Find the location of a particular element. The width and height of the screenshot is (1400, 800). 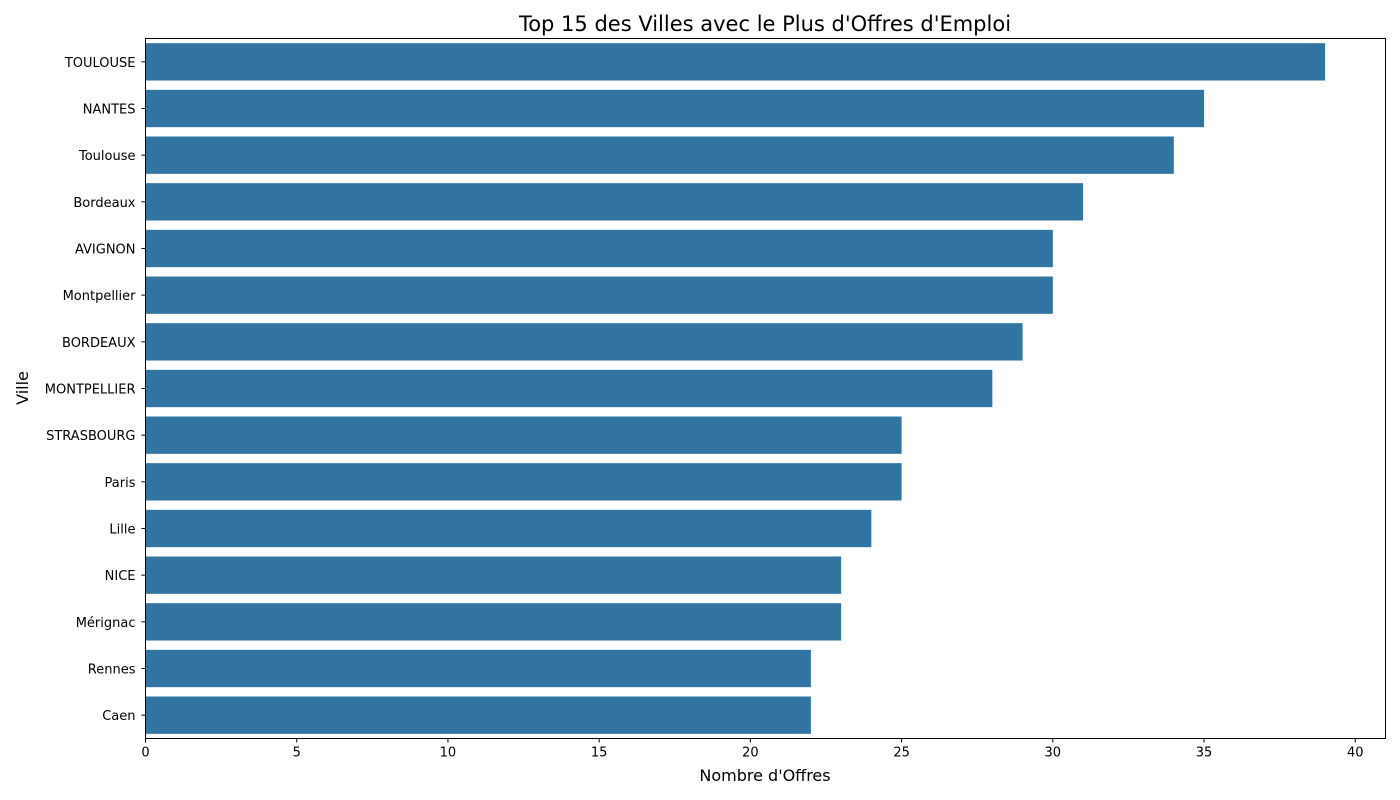

y-tick-label-14: Caen is located at coordinates (118, 716).